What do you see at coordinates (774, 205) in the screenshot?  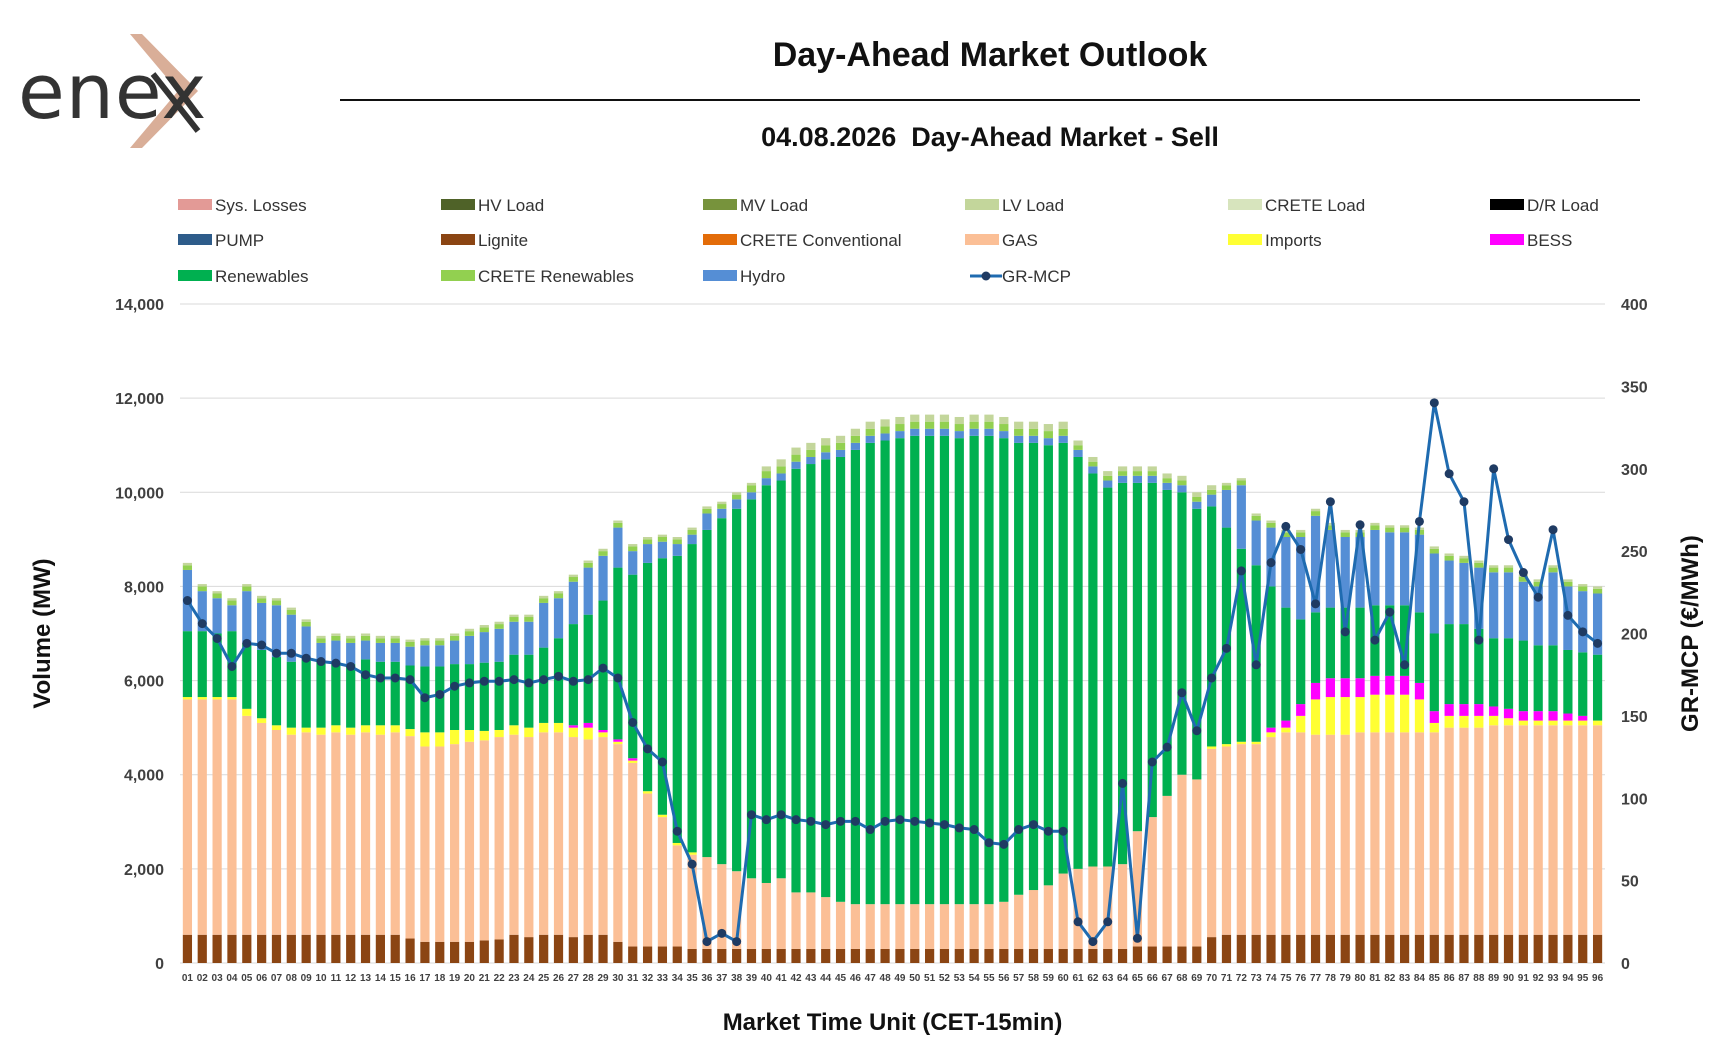 I see `legend-label: MV Load` at bounding box center [774, 205].